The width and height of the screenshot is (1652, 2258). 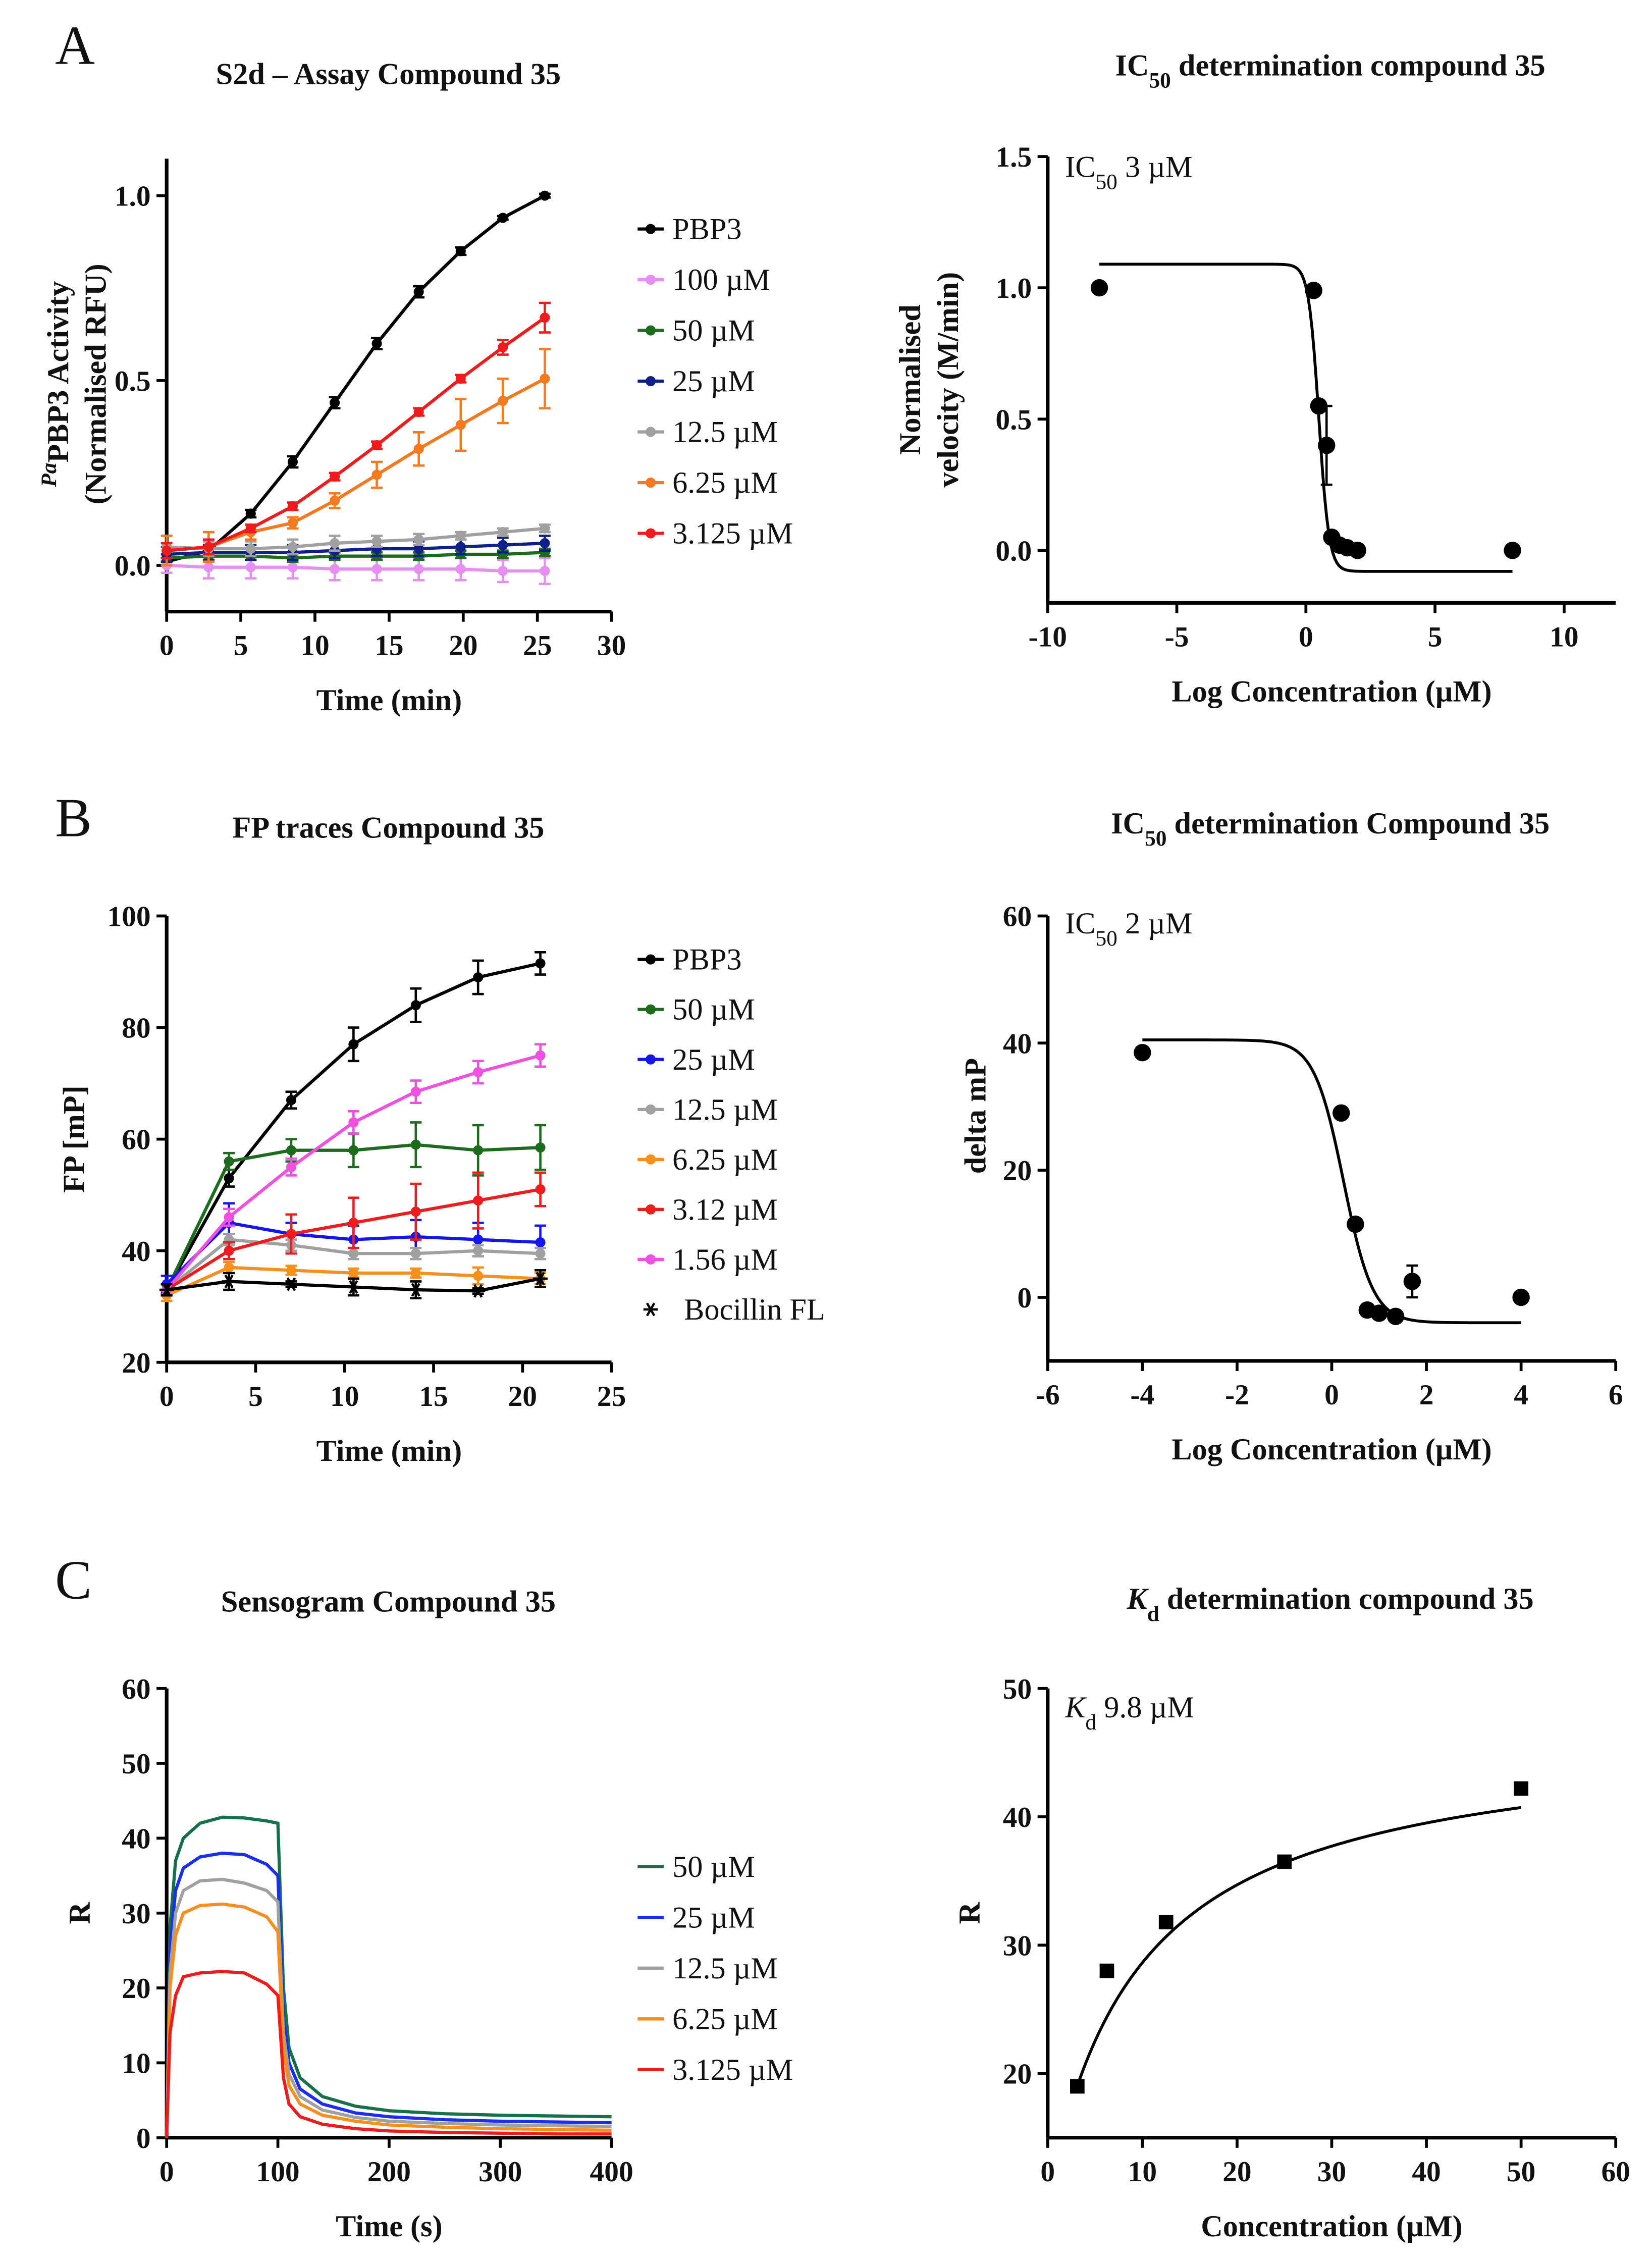 What do you see at coordinates (1436, 637) in the screenshot?
I see `x-tick-label: 5` at bounding box center [1436, 637].